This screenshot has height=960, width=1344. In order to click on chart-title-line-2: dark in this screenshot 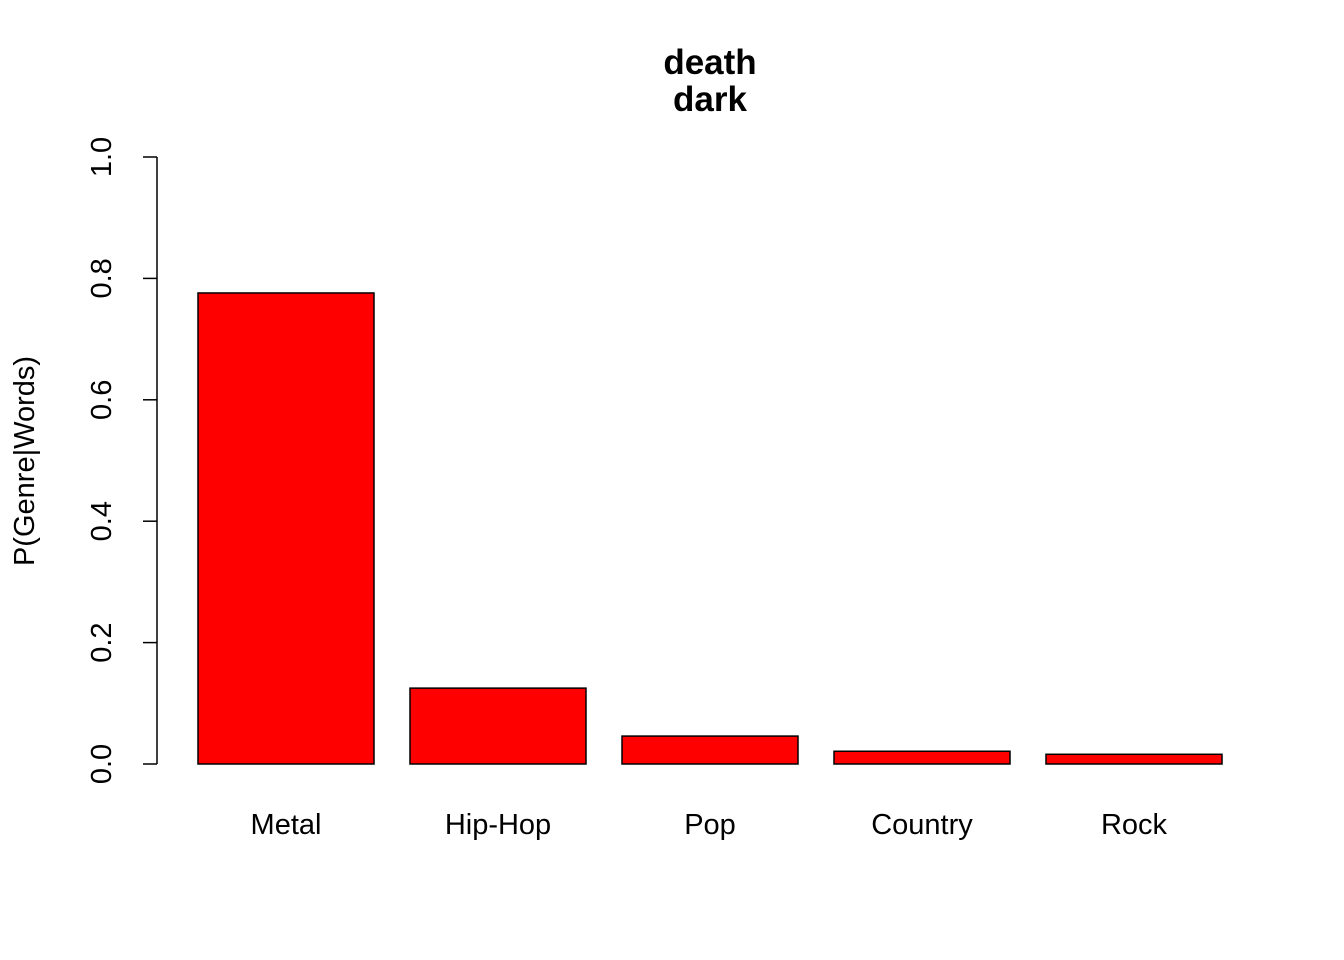, I will do `click(710, 99)`.